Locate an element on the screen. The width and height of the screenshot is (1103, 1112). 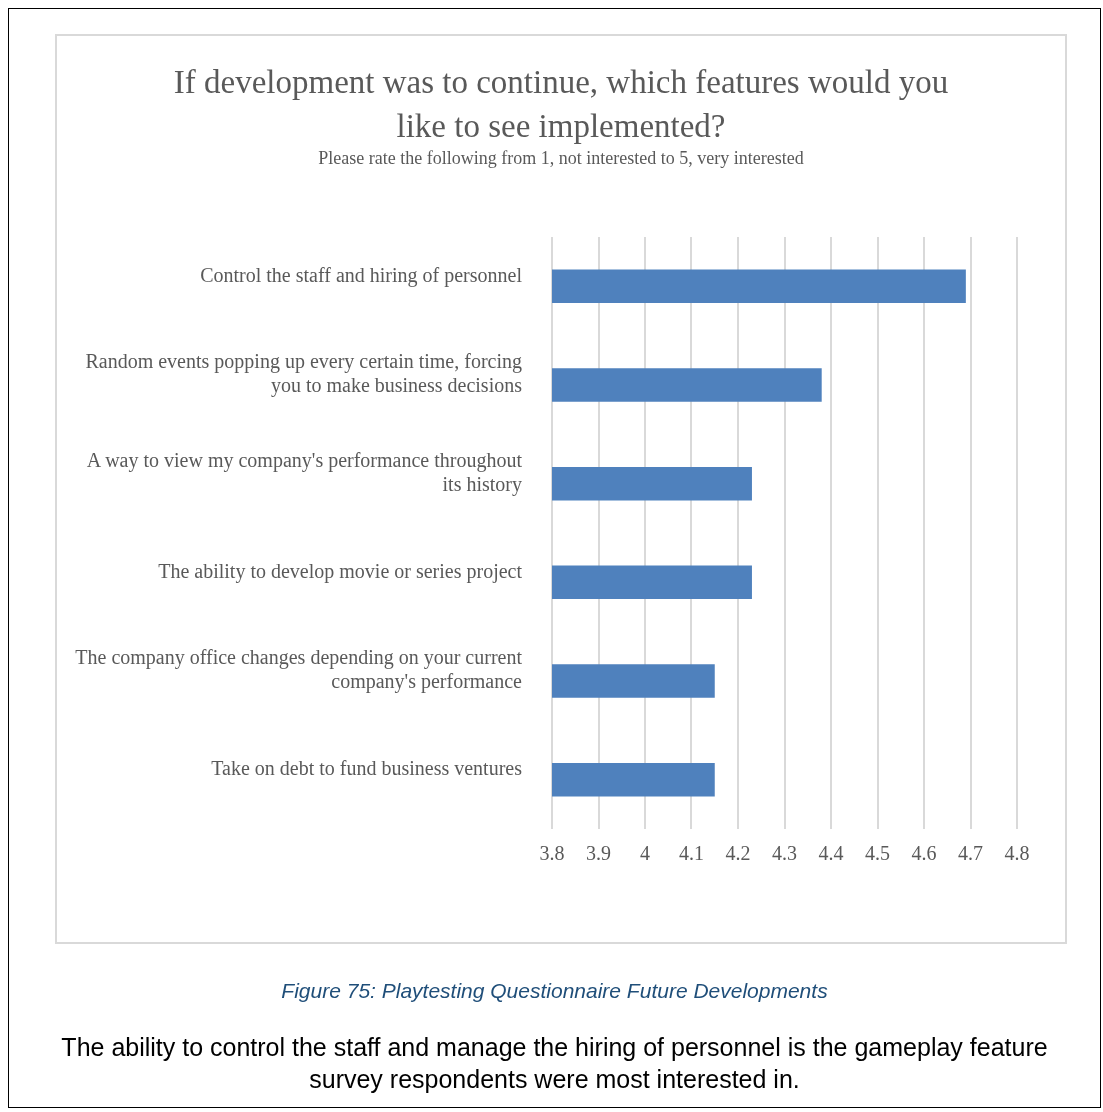
chart-title: If development was to continue, which features would you like to see implemented? is located at coordinates (561, 104).